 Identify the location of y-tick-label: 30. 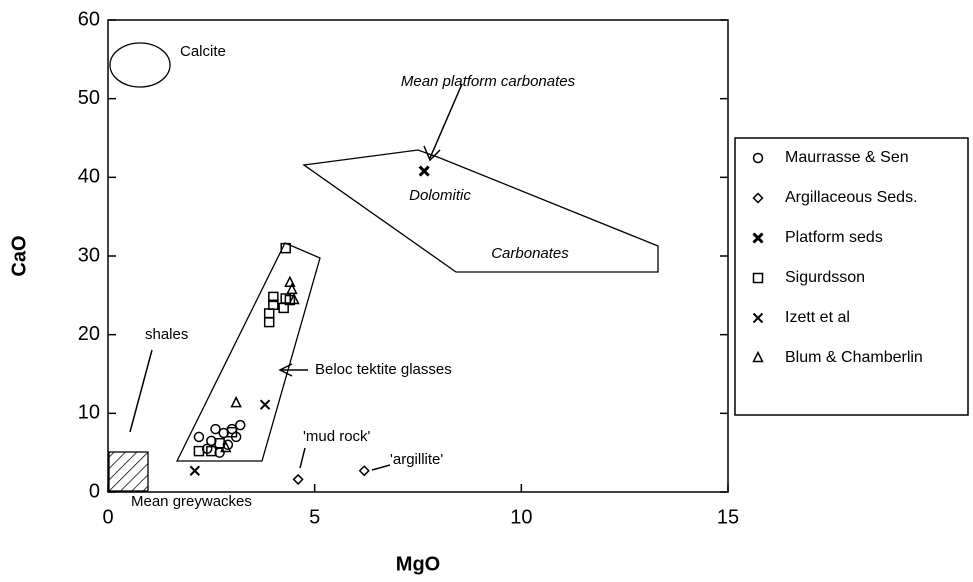
(89, 255).